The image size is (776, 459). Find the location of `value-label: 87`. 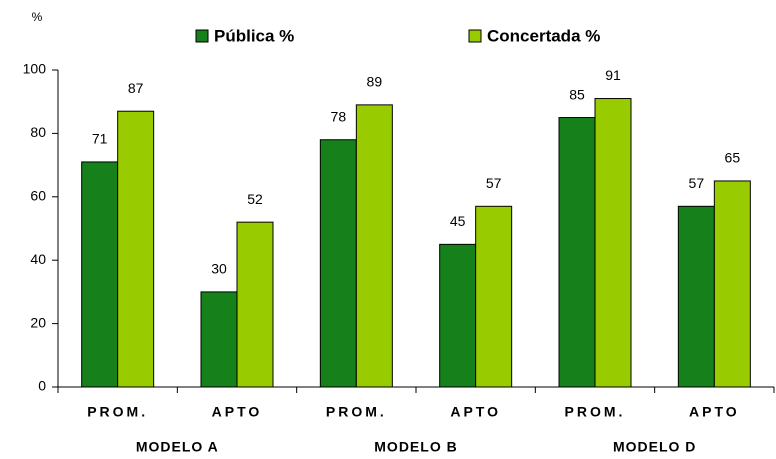

value-label: 87 is located at coordinates (136, 88).